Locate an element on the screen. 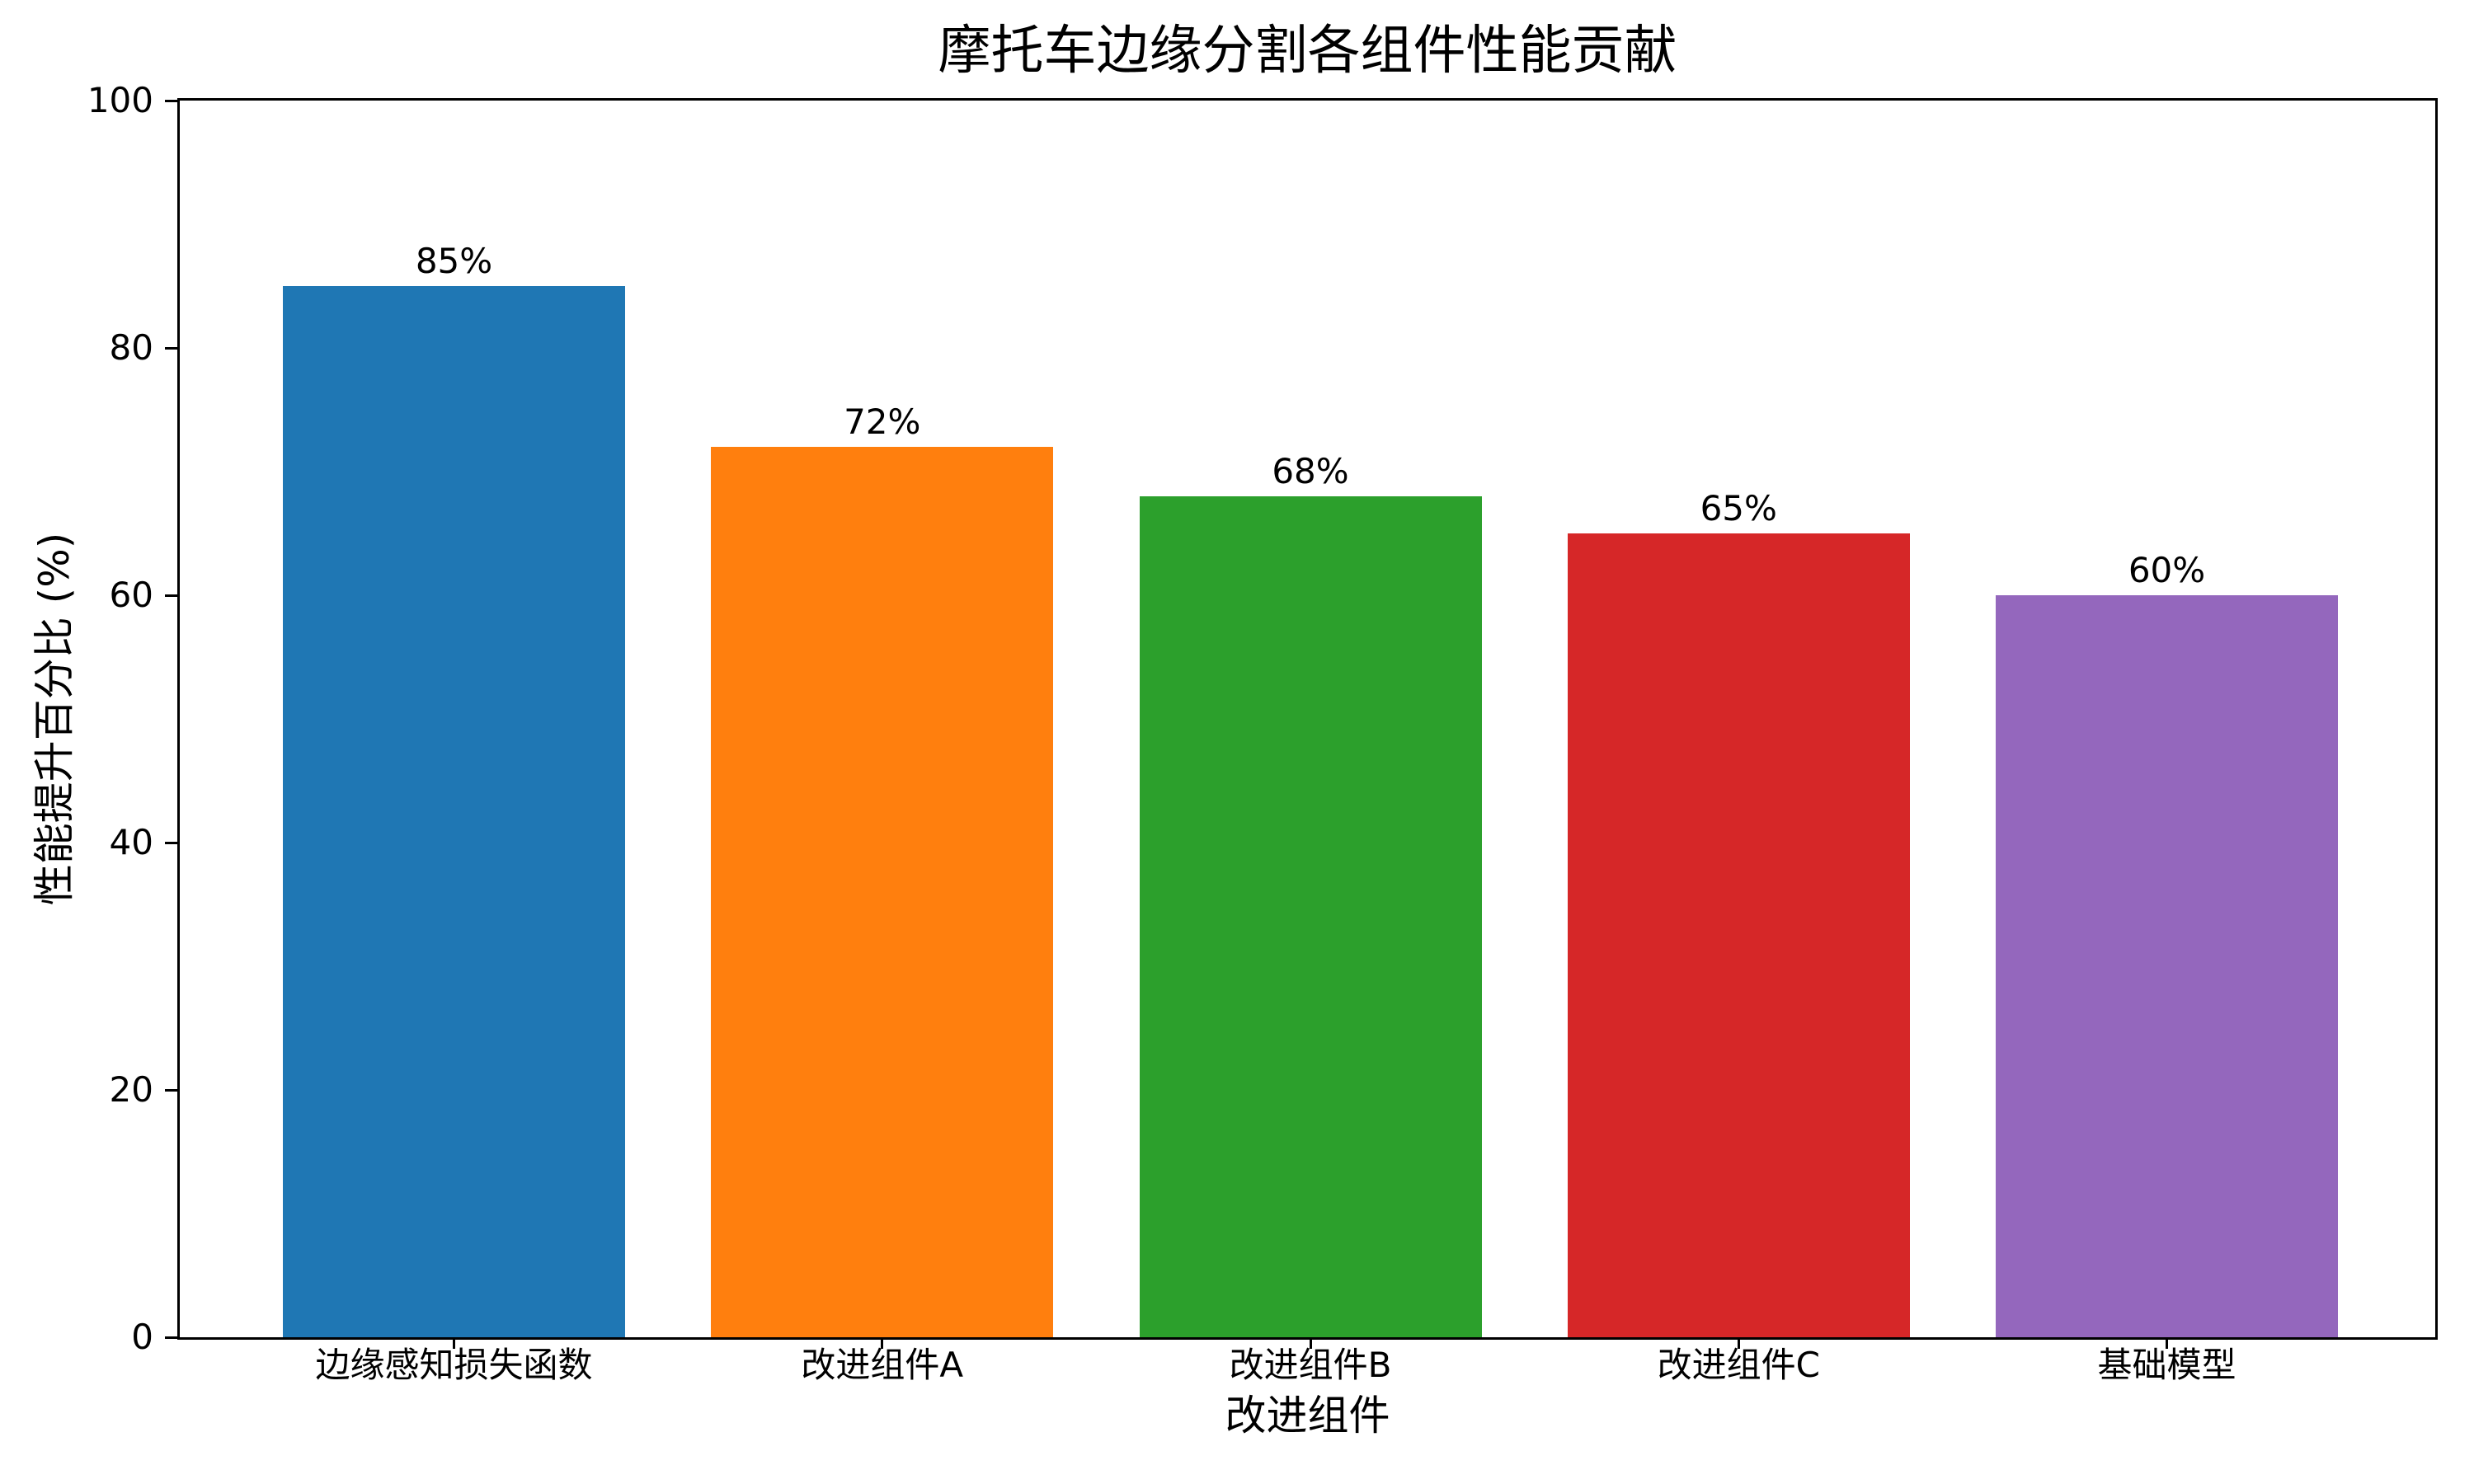 Image resolution: width=2474 pixels, height=1484 pixels. x-tick-label: 改进组件B is located at coordinates (1310, 1365).